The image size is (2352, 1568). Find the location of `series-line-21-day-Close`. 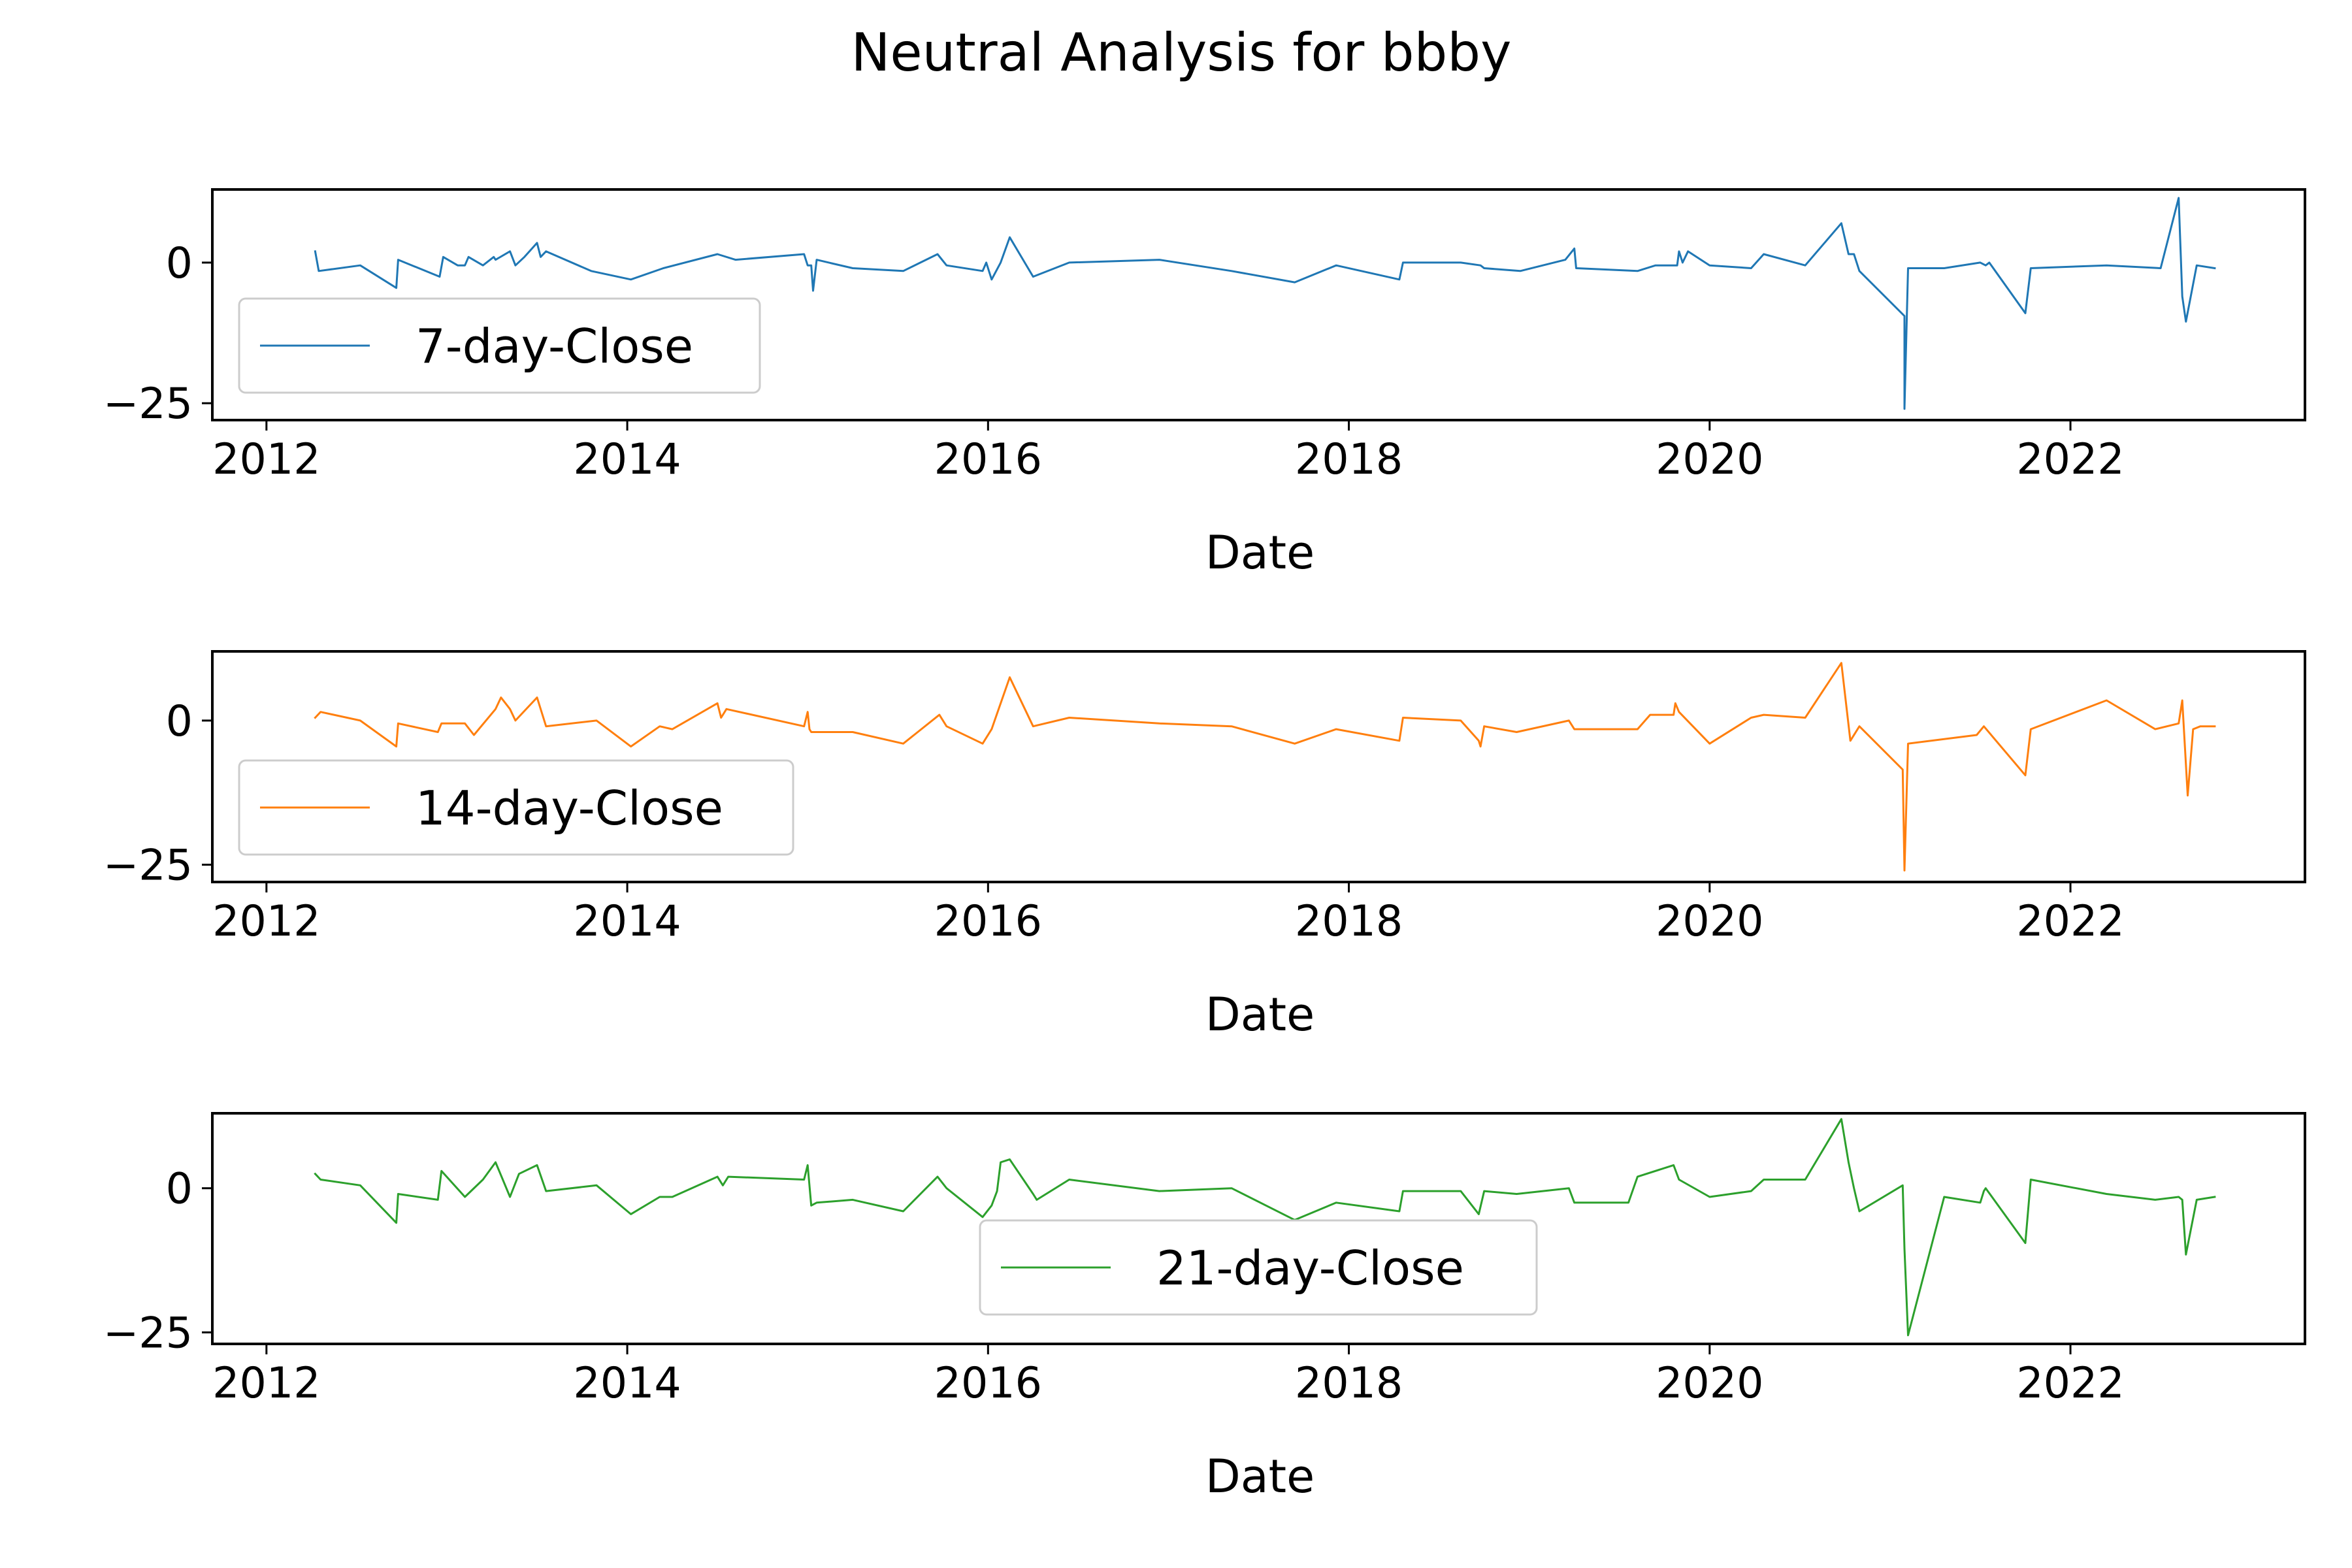

series-line-21-day-Close is located at coordinates (1265, 1227).